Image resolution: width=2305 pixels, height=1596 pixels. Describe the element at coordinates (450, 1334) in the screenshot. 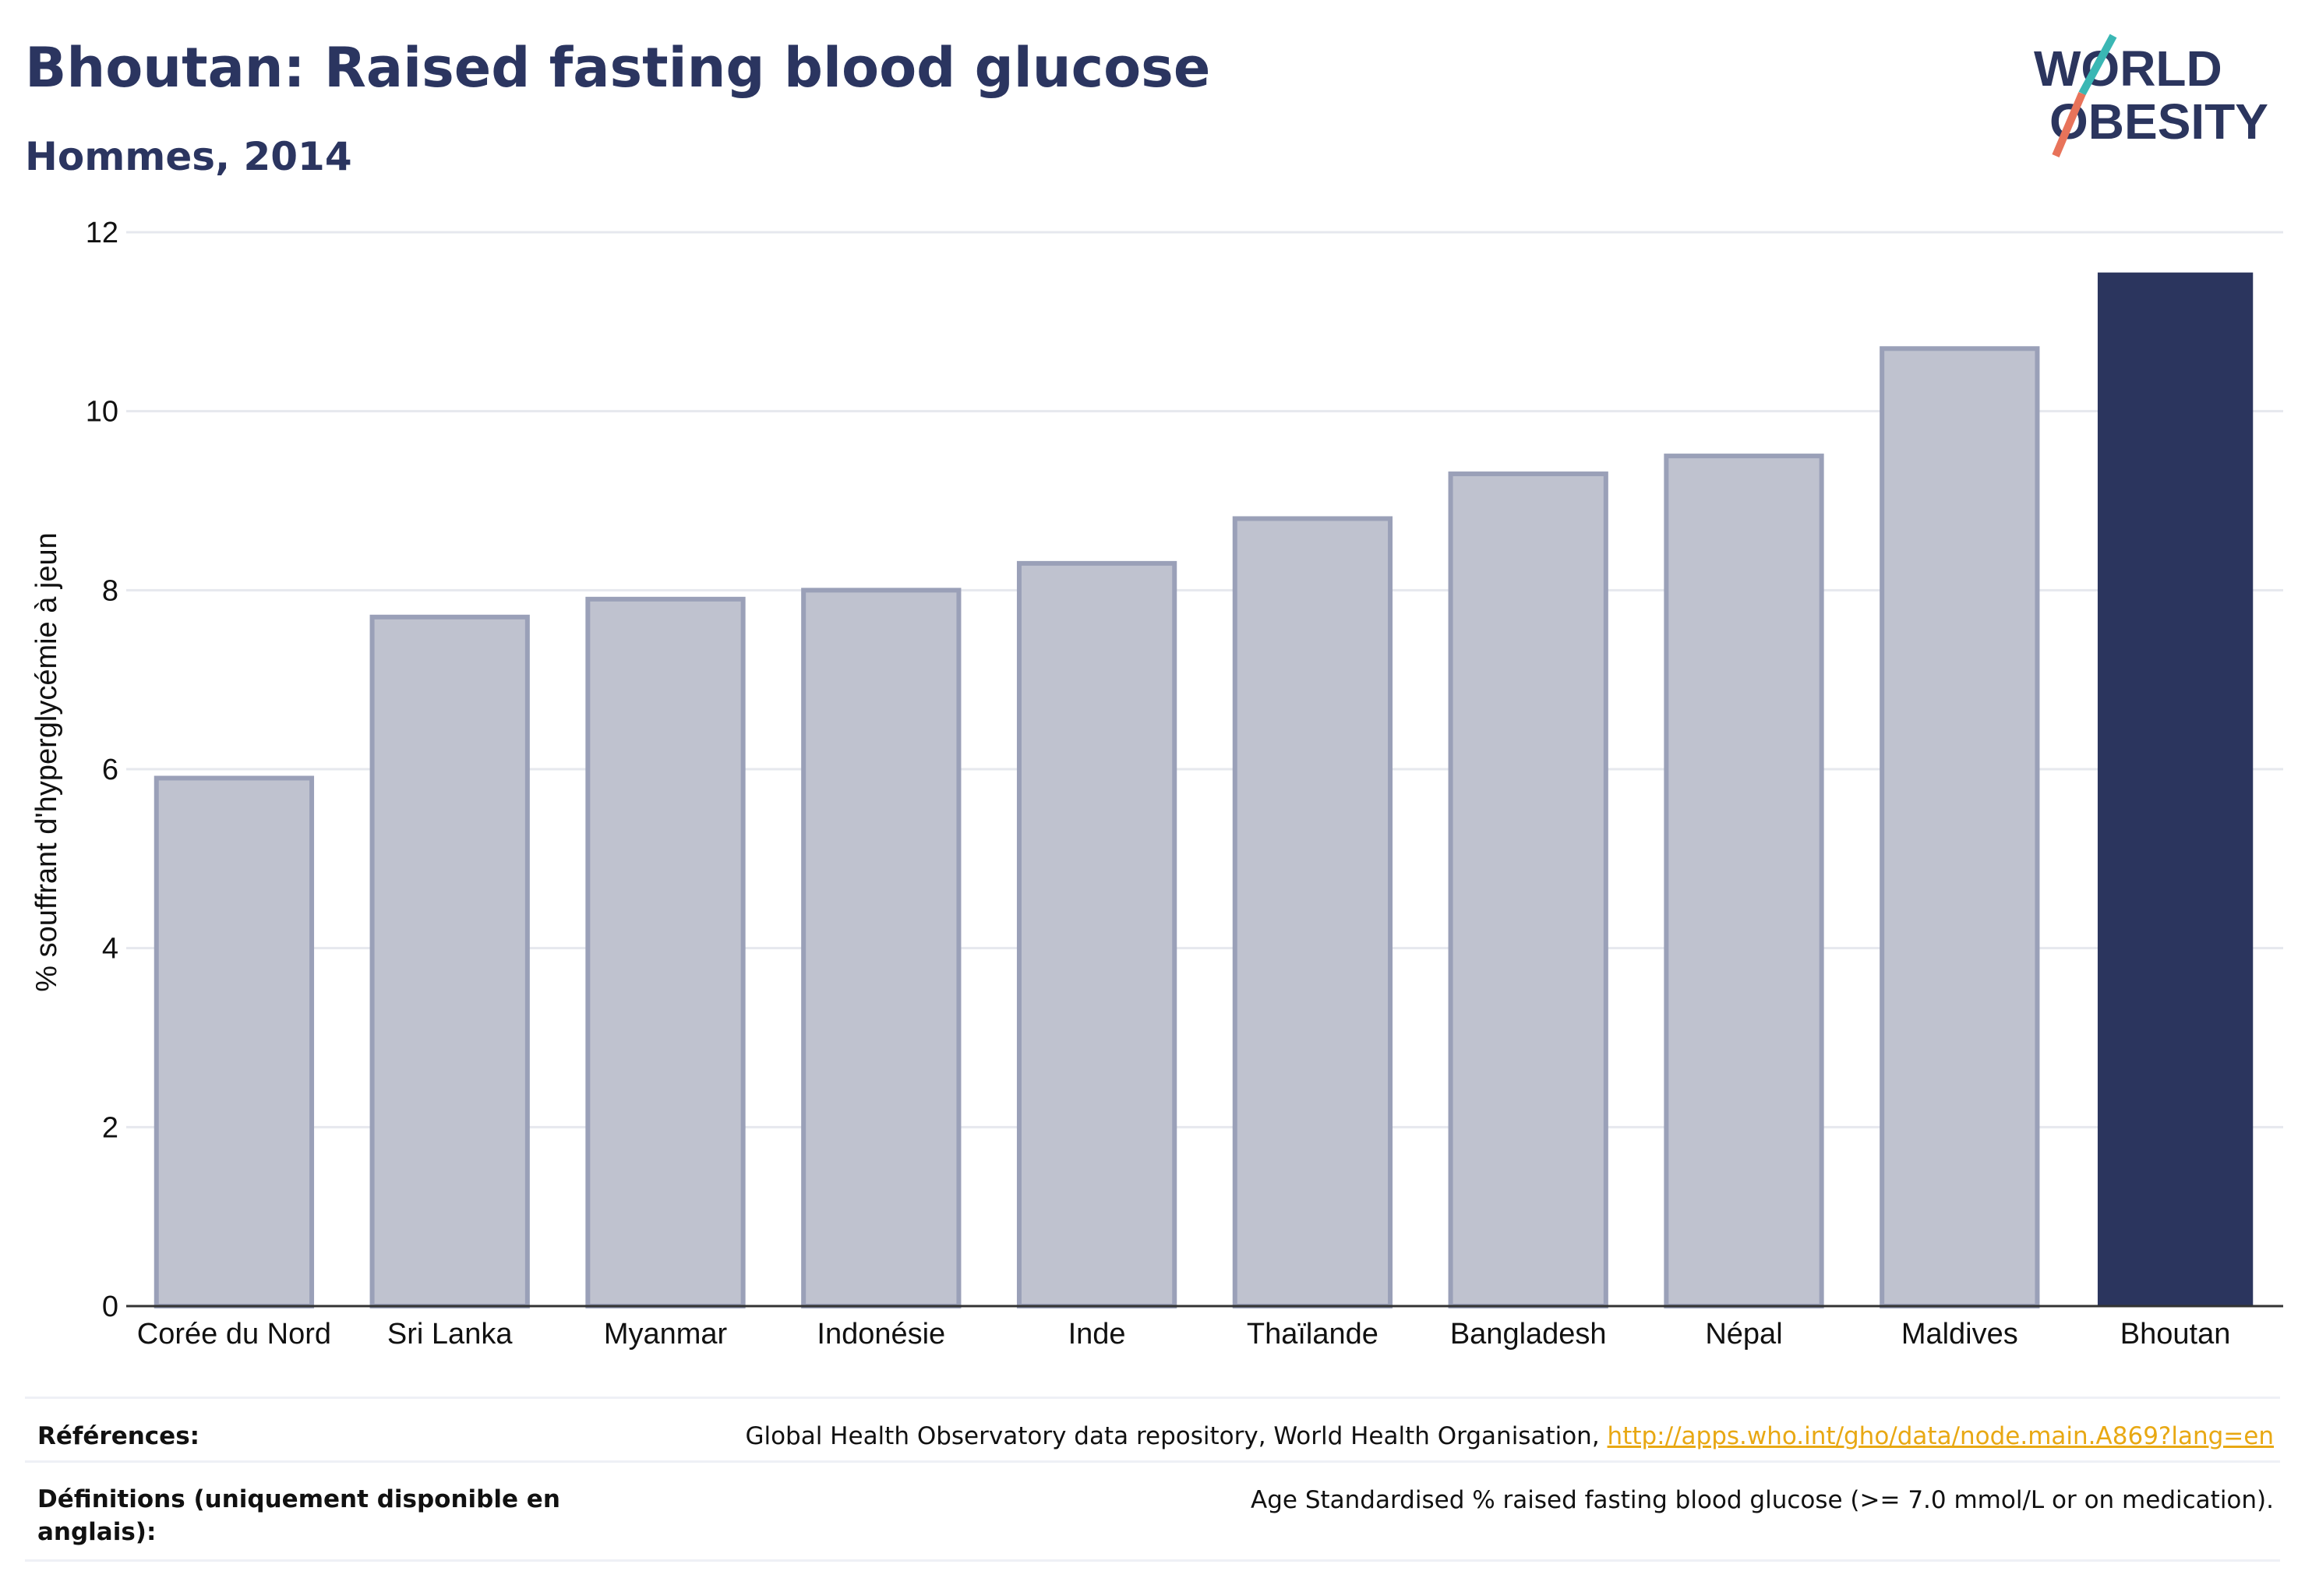

I see `x-tick-label: Sri Lanka` at that location.